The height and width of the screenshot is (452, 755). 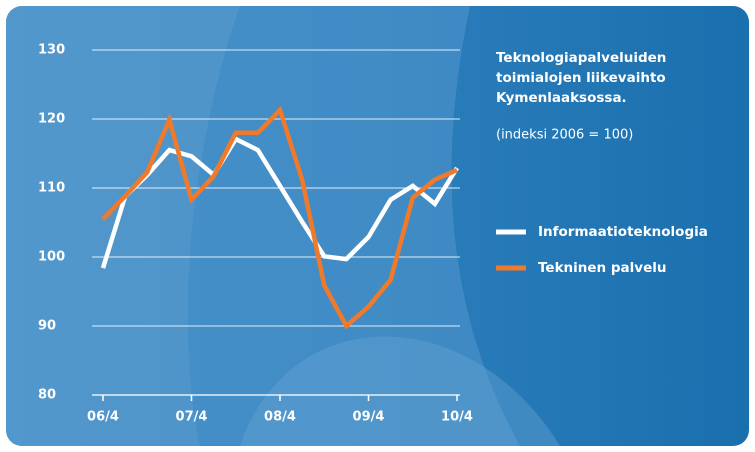 I want to click on y-tick-label: 80, so click(x=47, y=395).